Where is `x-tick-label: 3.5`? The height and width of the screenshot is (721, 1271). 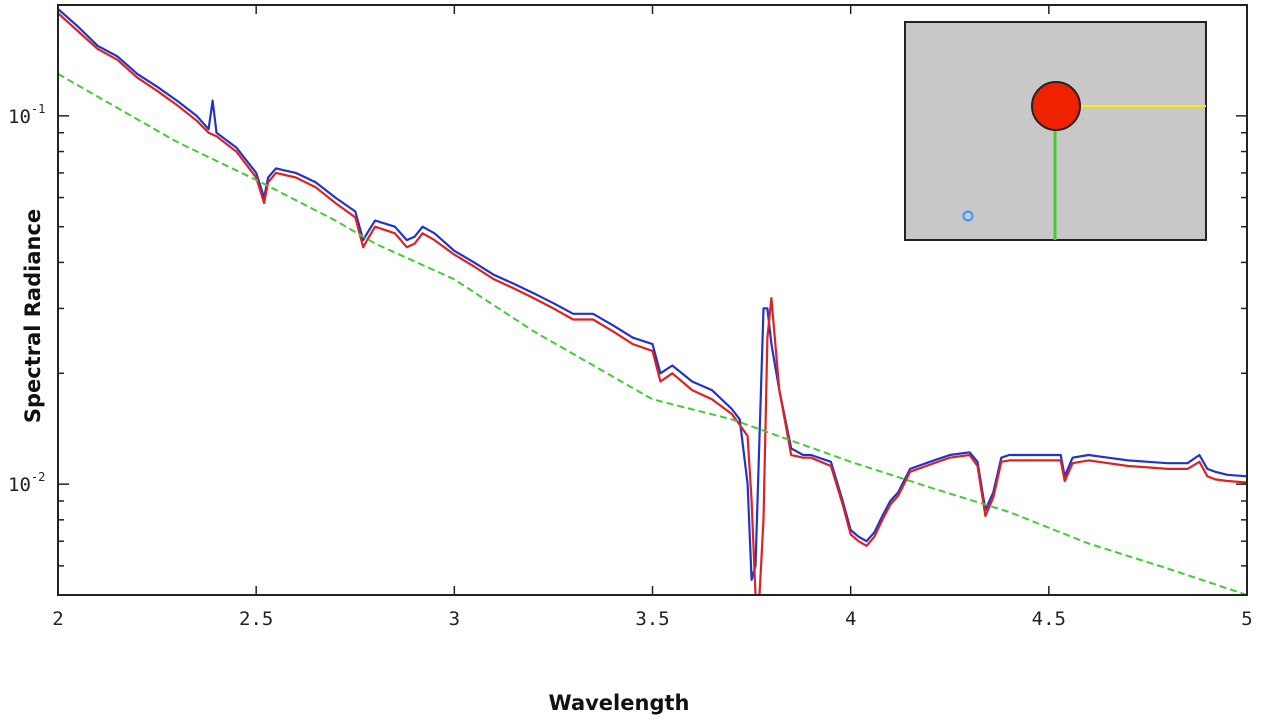 x-tick-label: 3.5 is located at coordinates (652, 619).